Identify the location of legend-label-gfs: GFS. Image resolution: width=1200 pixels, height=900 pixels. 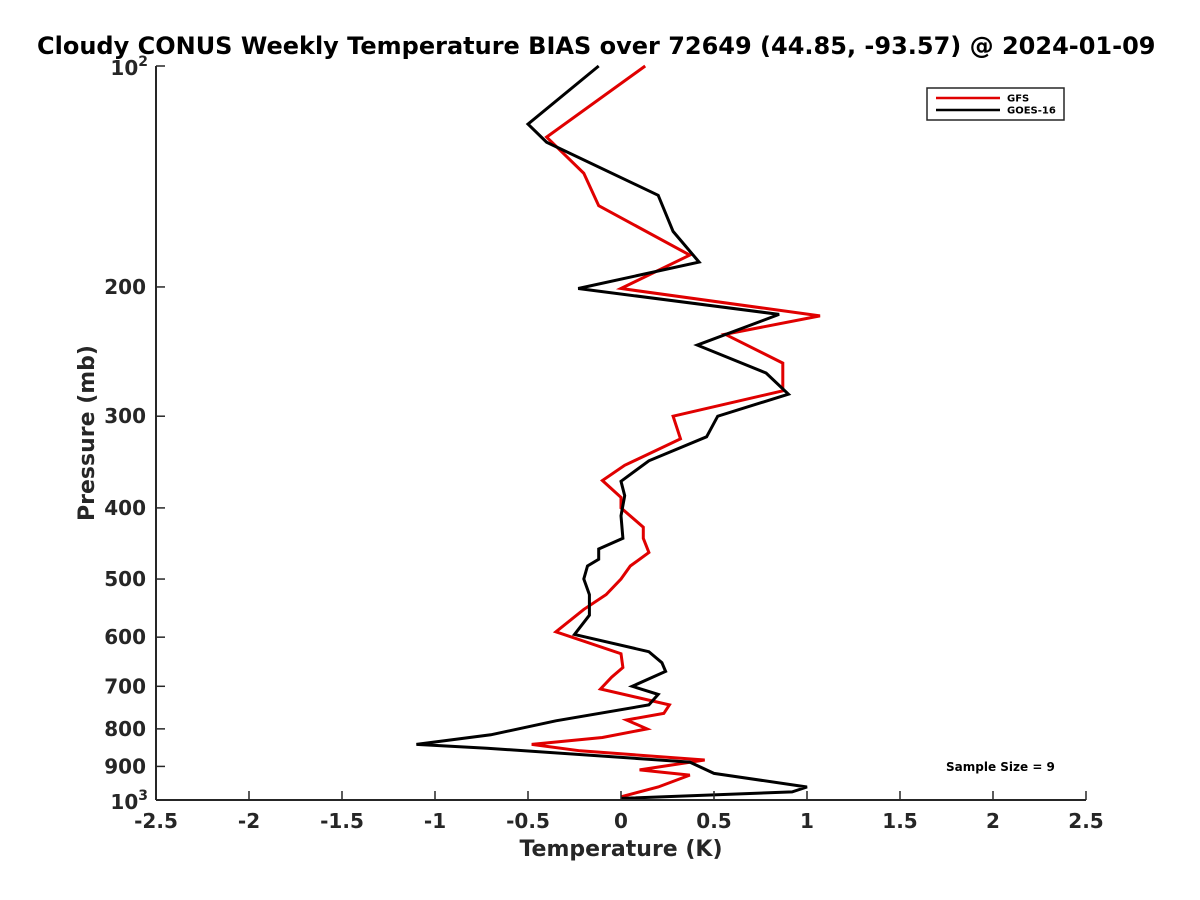
(1018, 99).